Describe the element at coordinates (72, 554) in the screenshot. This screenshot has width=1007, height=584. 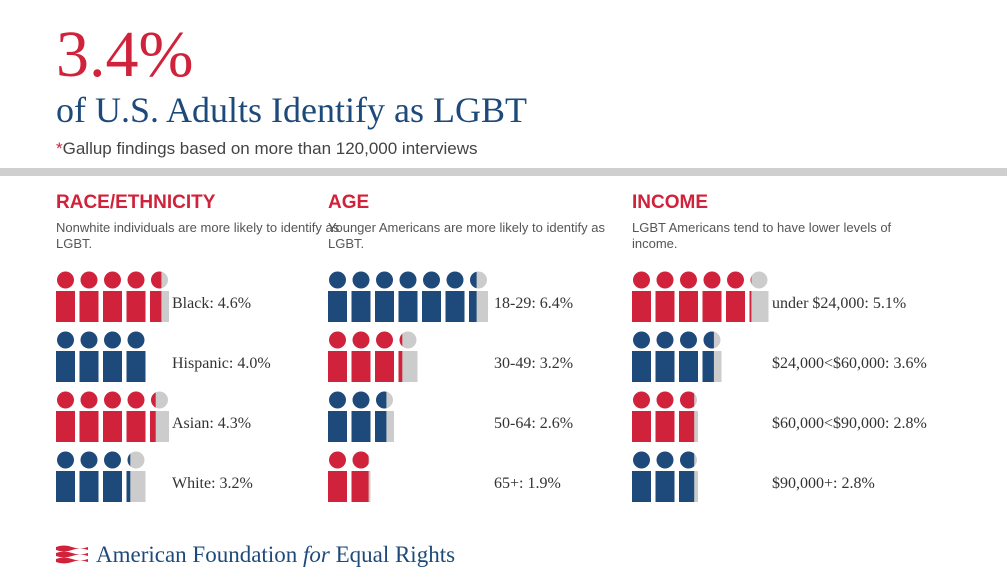
I see `flag-stripes-icon` at that location.